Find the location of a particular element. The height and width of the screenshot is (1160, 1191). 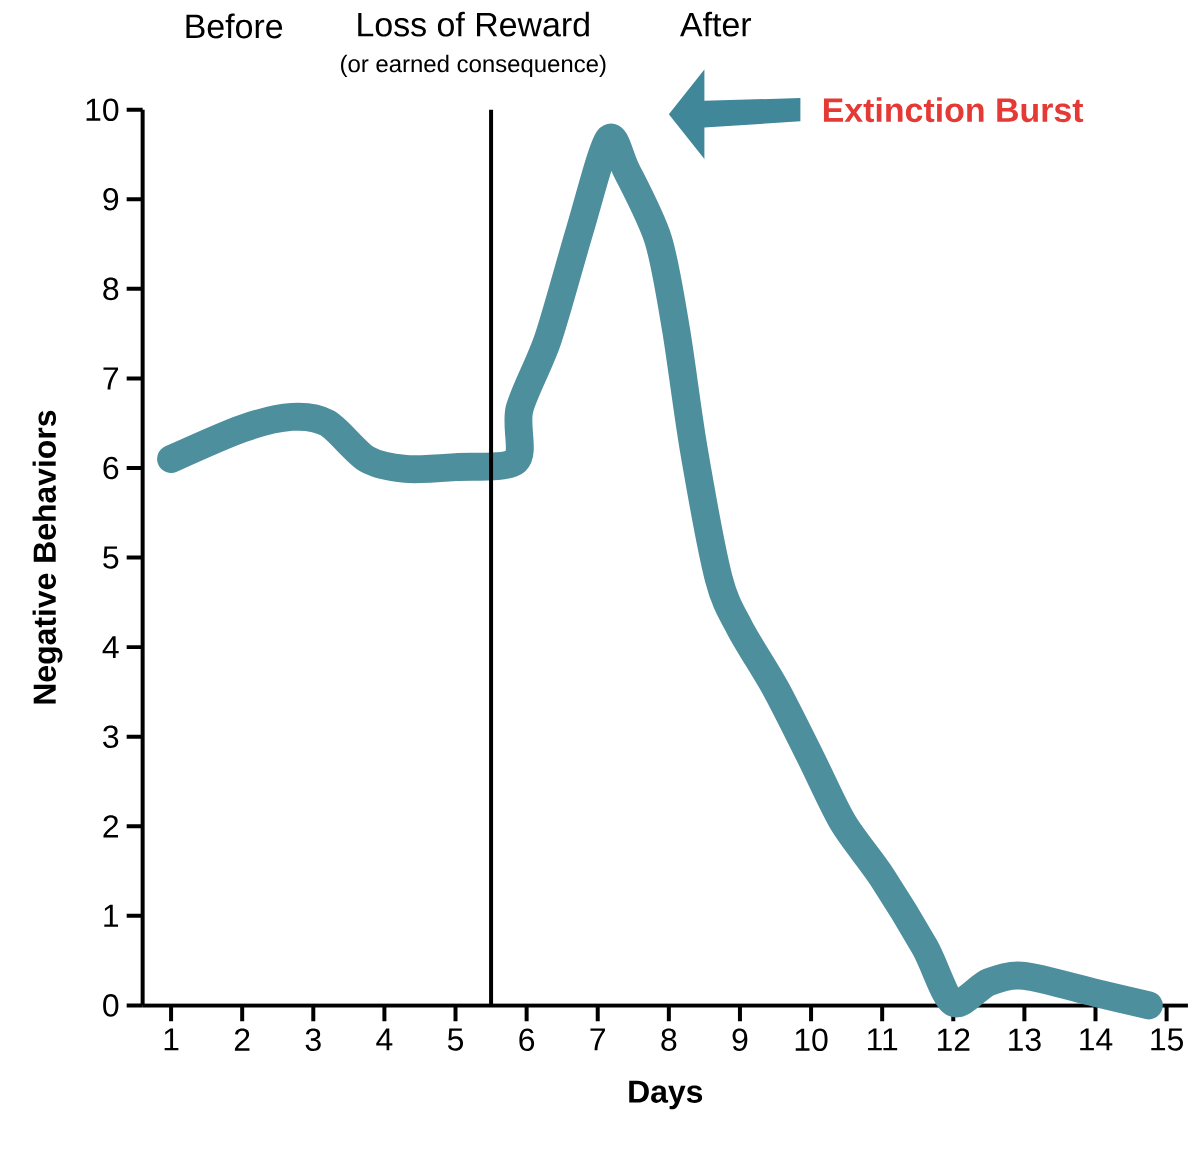

annotation: Extinction Burst is located at coordinates (953, 110).